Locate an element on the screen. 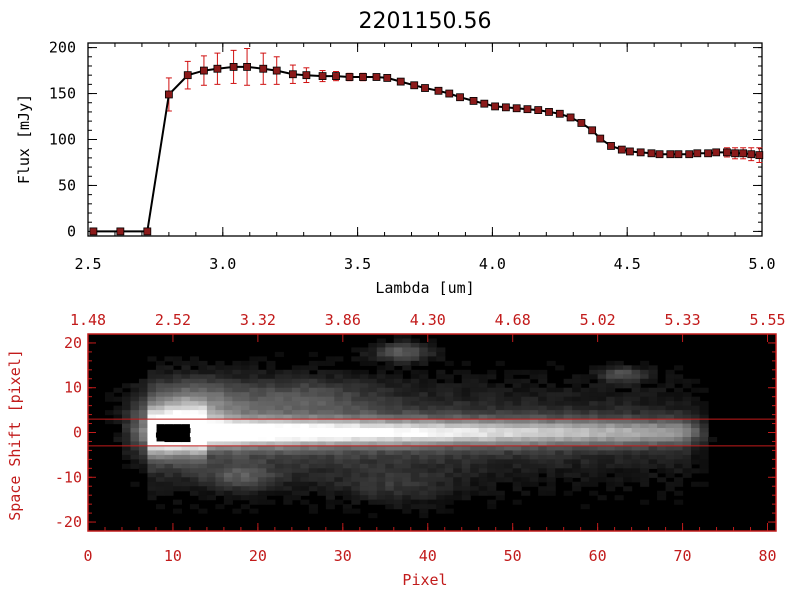 Image resolution: width=800 pixels, height=600 pixels. shift-tick-label: 10 is located at coordinates (73, 388).